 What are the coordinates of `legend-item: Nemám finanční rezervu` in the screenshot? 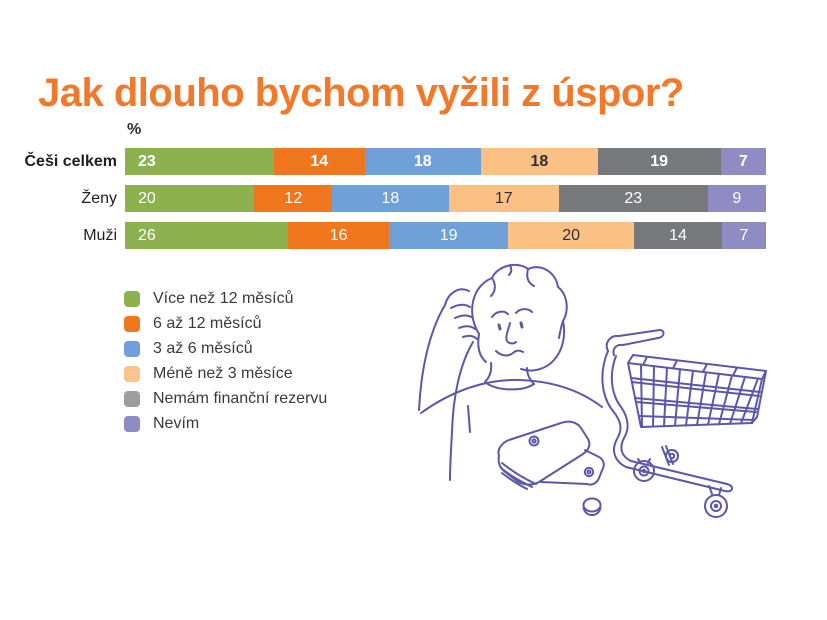 It's located at (225, 398).